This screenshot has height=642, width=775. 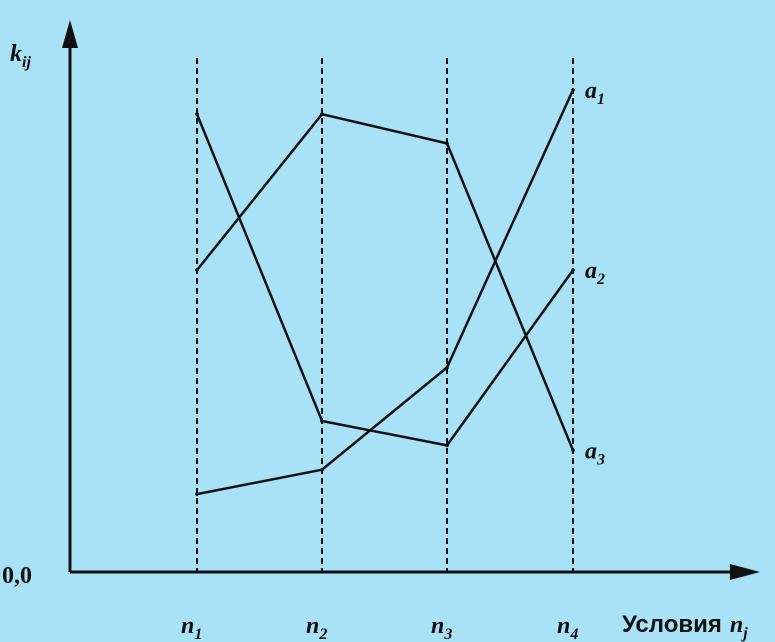 What do you see at coordinates (441, 627) in the screenshot?
I see `x-tick-label: n3` at bounding box center [441, 627].